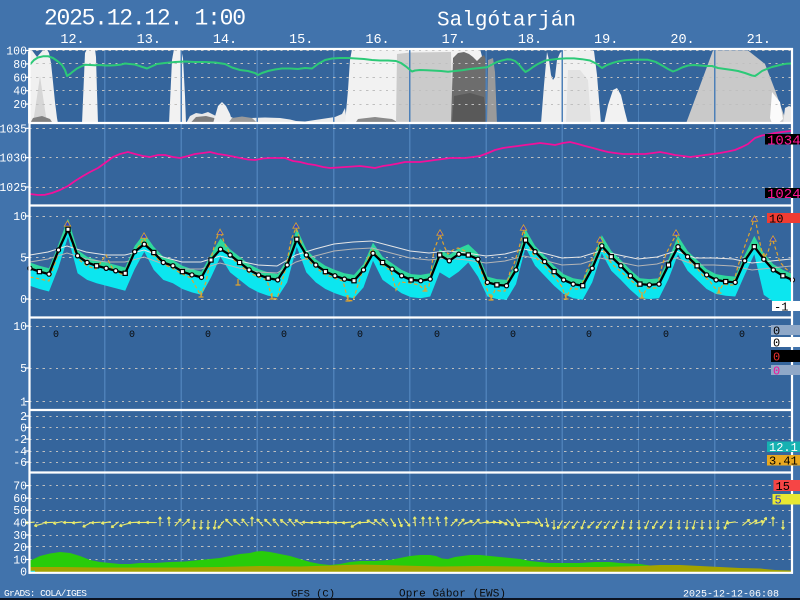  What do you see at coordinates (20, 463) in the screenshot?
I see `svg-text: -6` at bounding box center [20, 463].